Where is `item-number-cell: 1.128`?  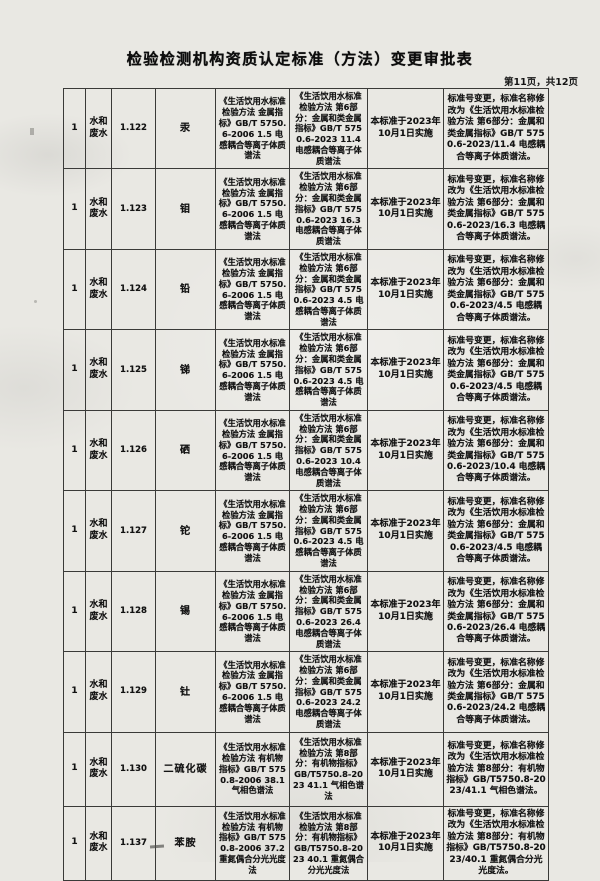
item-number-cell: 1.128 is located at coordinates (133, 611).